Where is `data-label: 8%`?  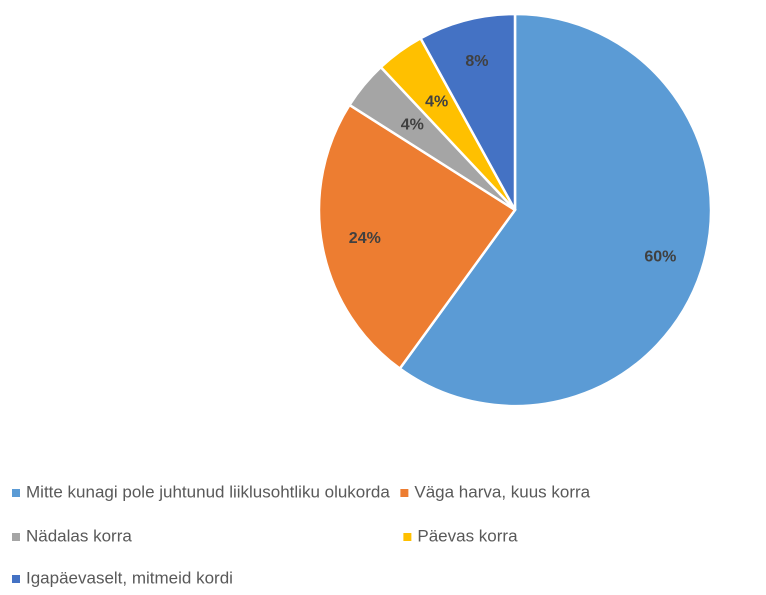 data-label: 8% is located at coordinates (476, 61).